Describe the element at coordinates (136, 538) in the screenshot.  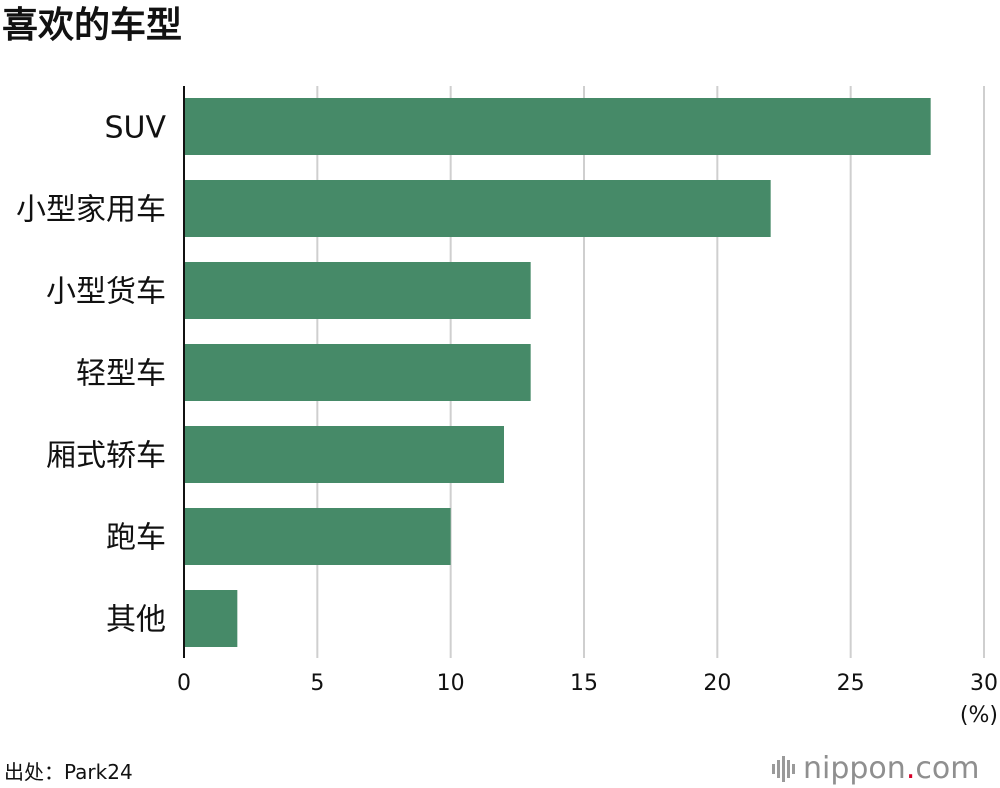
I see `category-label: 跑车` at that location.